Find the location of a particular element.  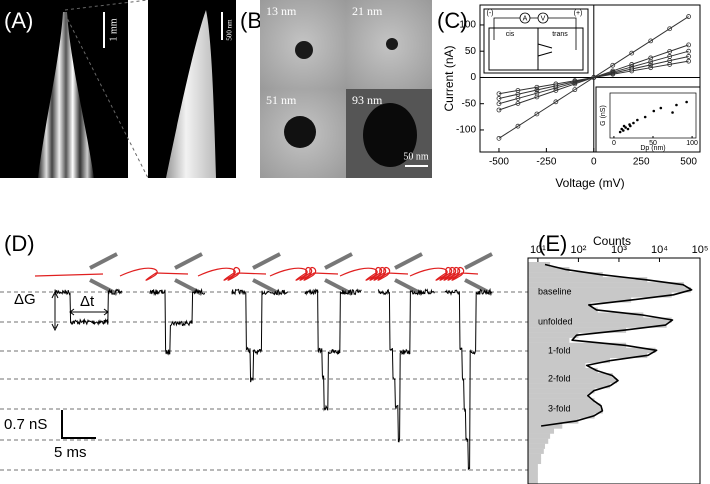

x-axis-label: Counts is located at coordinates (612, 241).